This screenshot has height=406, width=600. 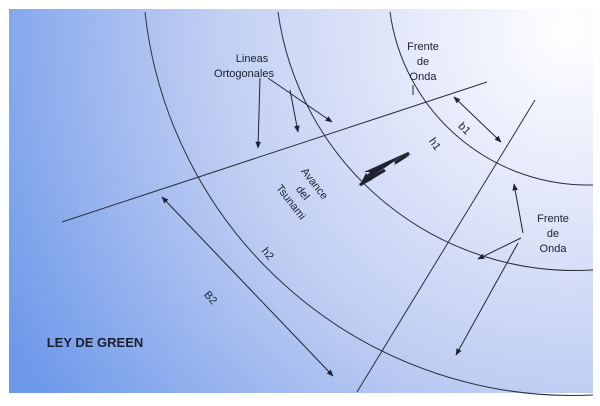 I want to click on label-front-top-3: Onda, so click(x=424, y=77).